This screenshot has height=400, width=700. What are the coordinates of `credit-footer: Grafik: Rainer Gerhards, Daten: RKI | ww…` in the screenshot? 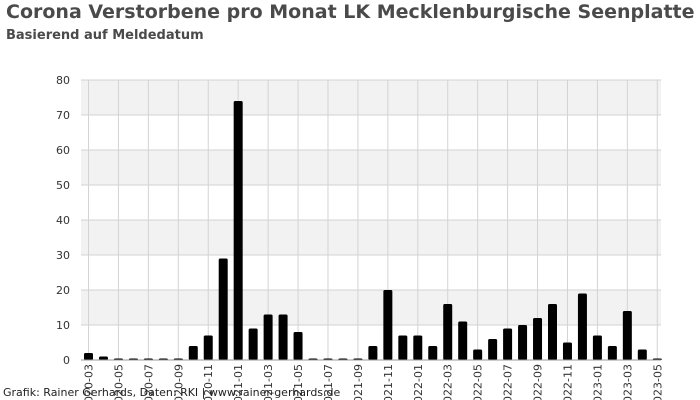 It's located at (172, 392).